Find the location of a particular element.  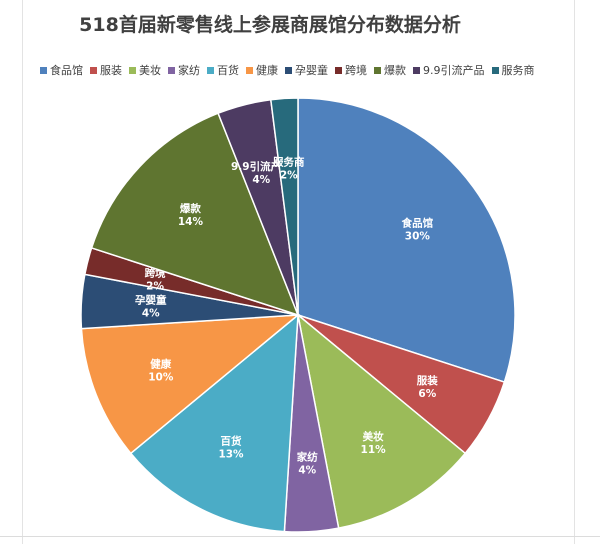

legend-label: 孕婴童 is located at coordinates (311, 70).